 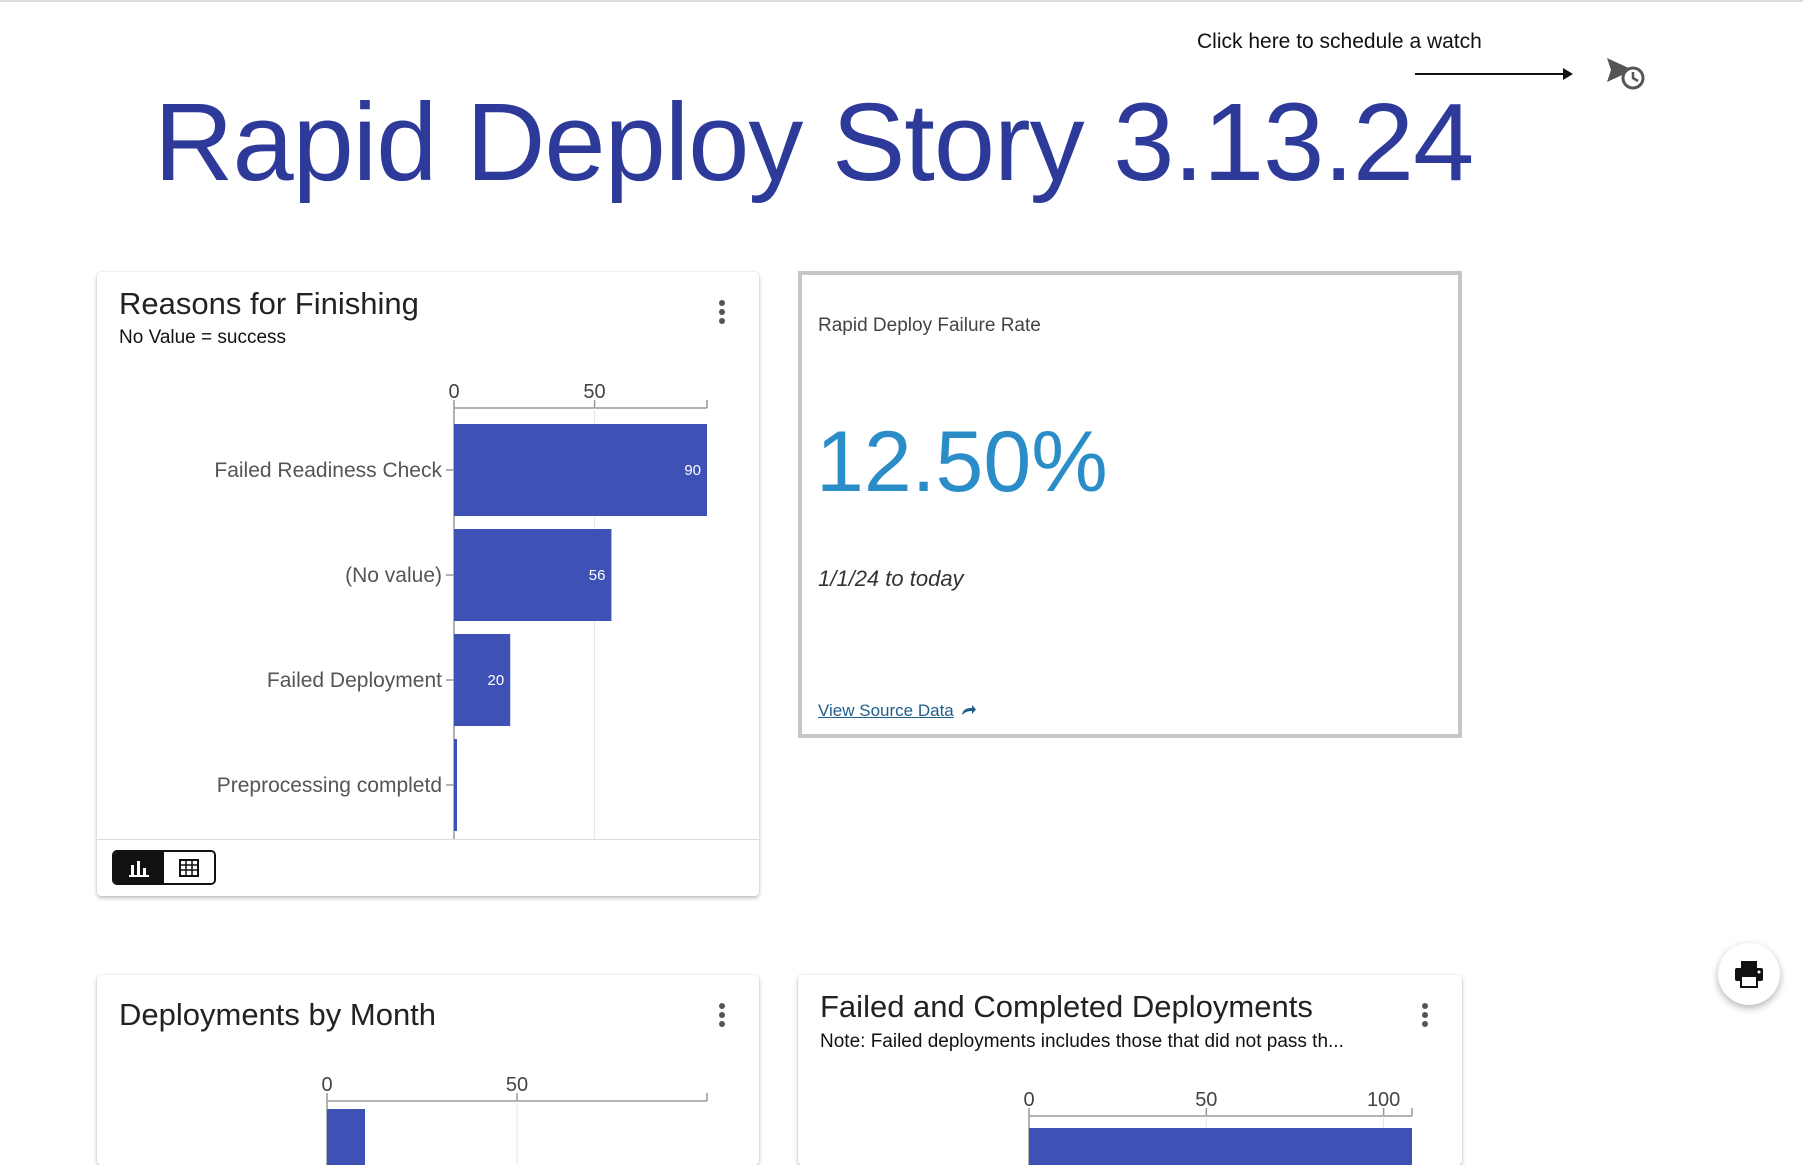 What do you see at coordinates (269, 303) in the screenshot?
I see `reasons-card-title: Reasons for Finishing` at bounding box center [269, 303].